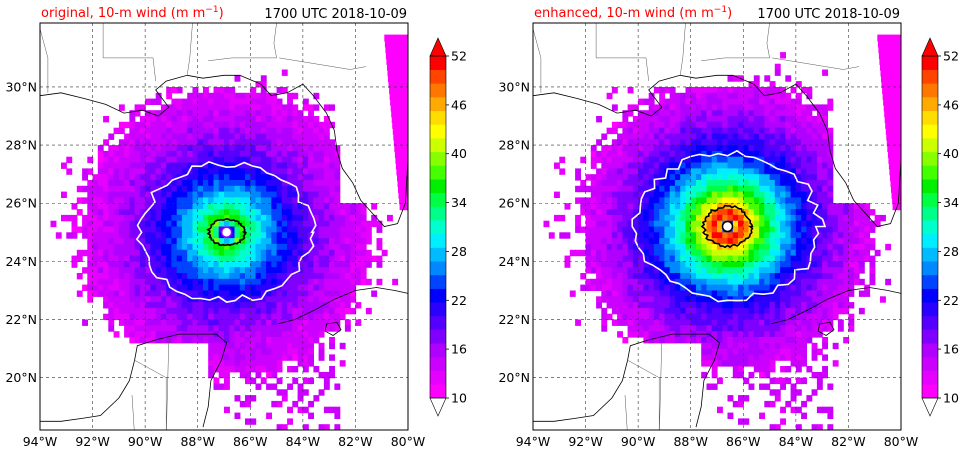 This screenshot has height=453, width=964. What do you see at coordinates (930, 391) in the screenshot?
I see `colorbar-segment` at bounding box center [930, 391].